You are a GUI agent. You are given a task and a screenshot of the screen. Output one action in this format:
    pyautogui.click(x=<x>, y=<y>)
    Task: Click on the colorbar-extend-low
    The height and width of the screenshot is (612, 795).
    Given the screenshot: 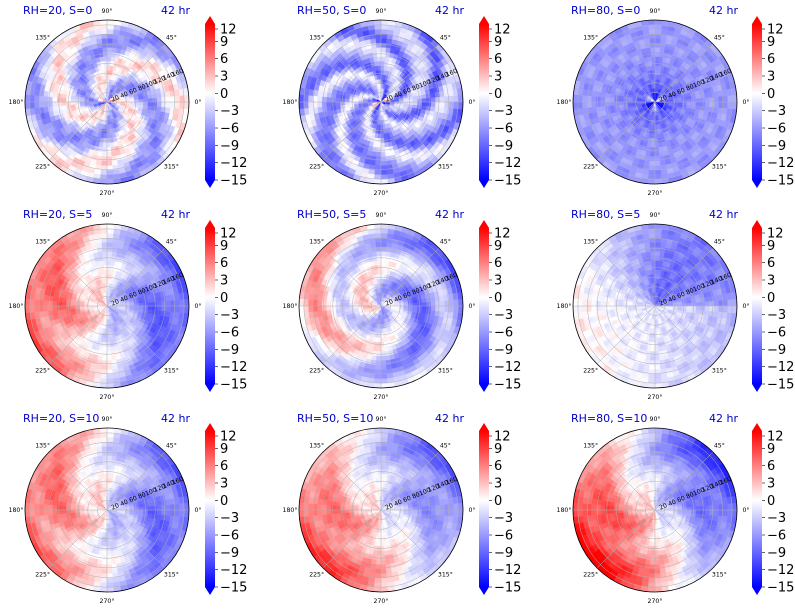 What is the action you would take?
    pyautogui.click(x=210, y=184)
    